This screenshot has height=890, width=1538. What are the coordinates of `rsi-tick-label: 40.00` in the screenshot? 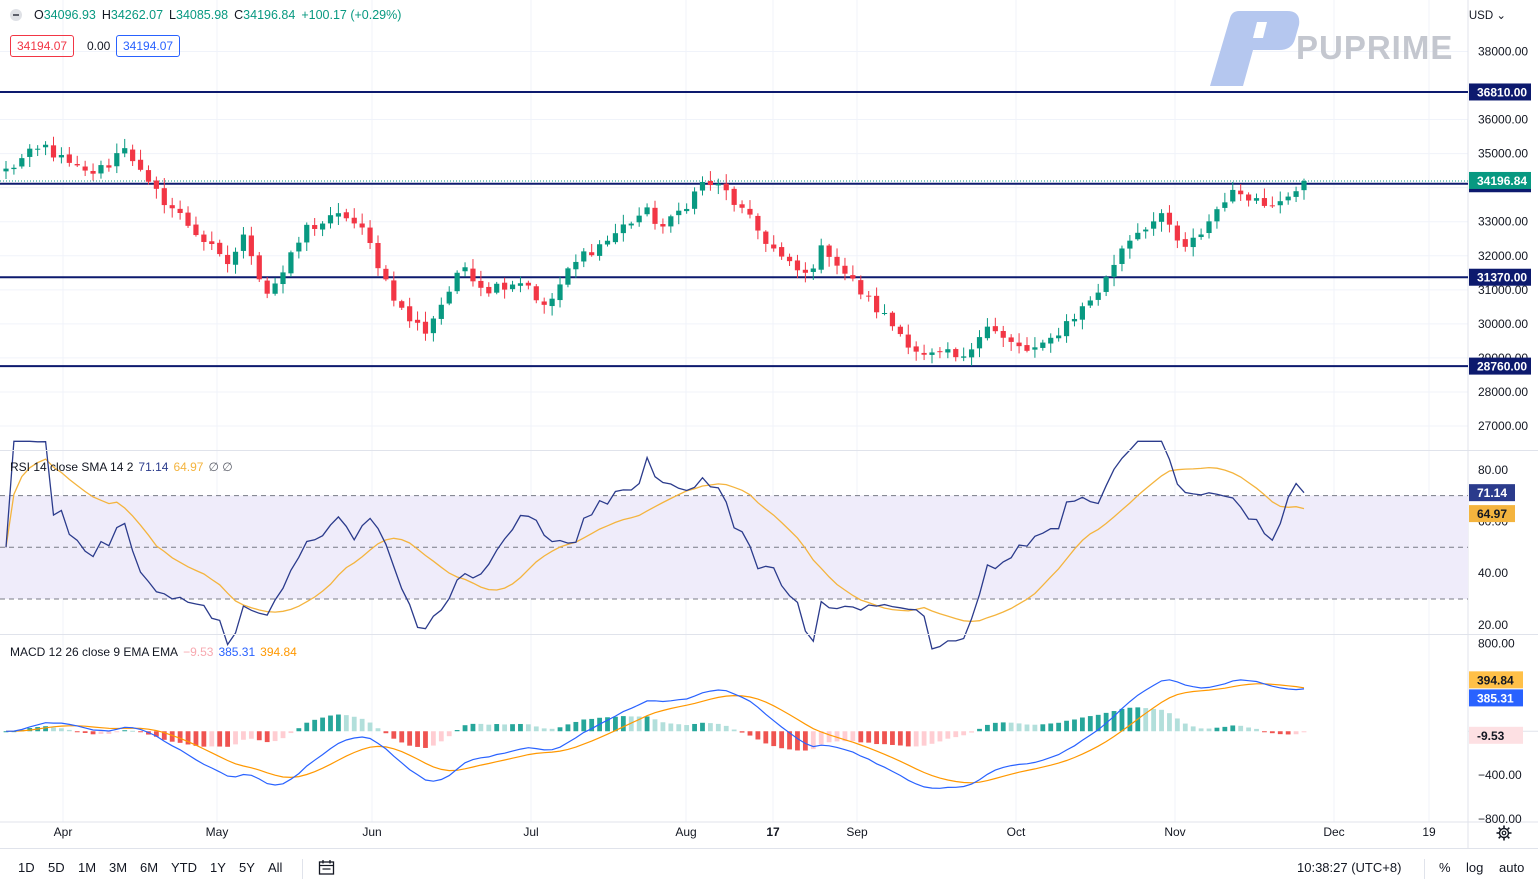 It's located at (1493, 573).